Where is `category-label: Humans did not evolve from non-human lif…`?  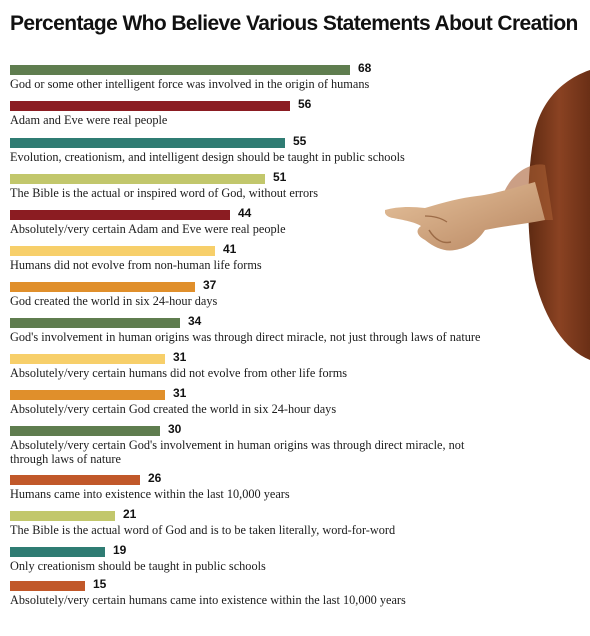 category-label: Humans did not evolve from non-human lif… is located at coordinates (136, 265).